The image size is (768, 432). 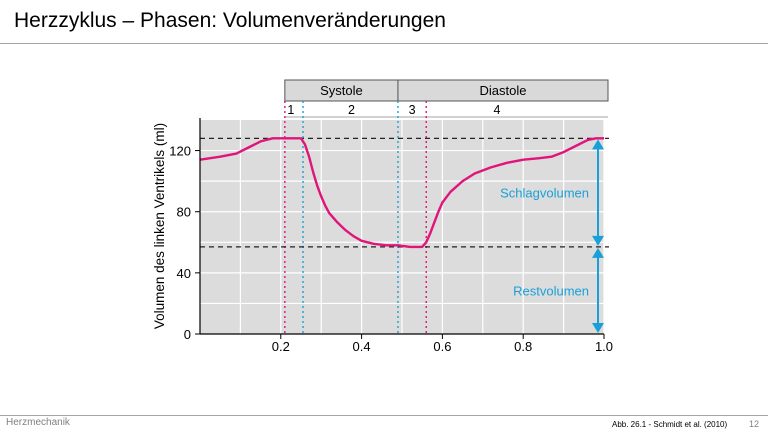 I want to click on footer-divider, so click(x=384, y=415).